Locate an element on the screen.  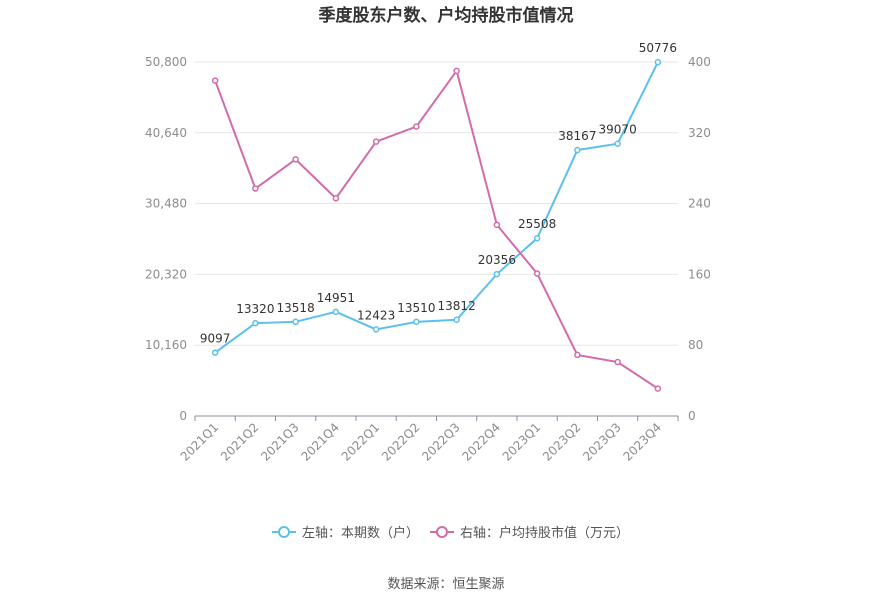
data-label: 9097 is located at coordinates (215, 339).